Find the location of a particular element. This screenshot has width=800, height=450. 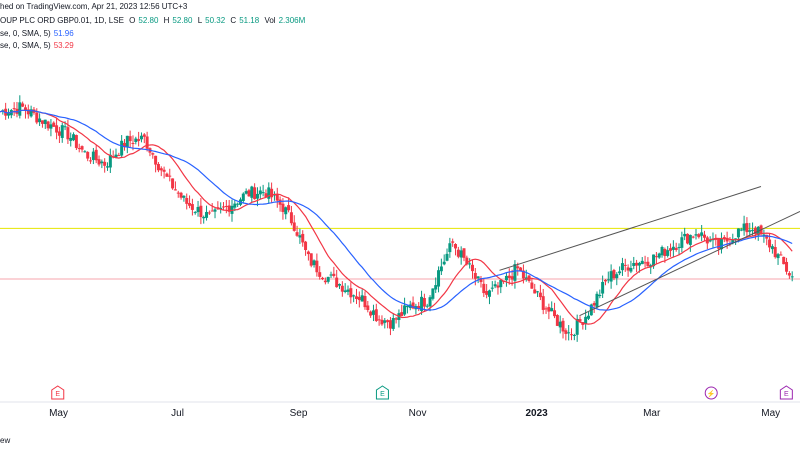

event-marker-label: ⚡ is located at coordinates (711, 393).